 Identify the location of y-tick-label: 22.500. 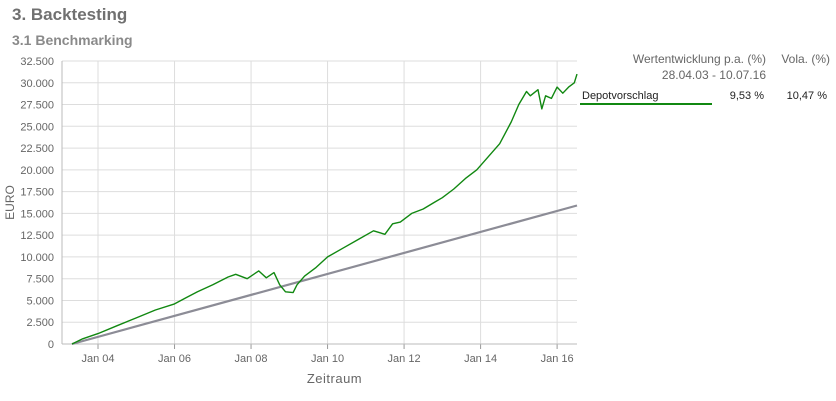
(37, 149).